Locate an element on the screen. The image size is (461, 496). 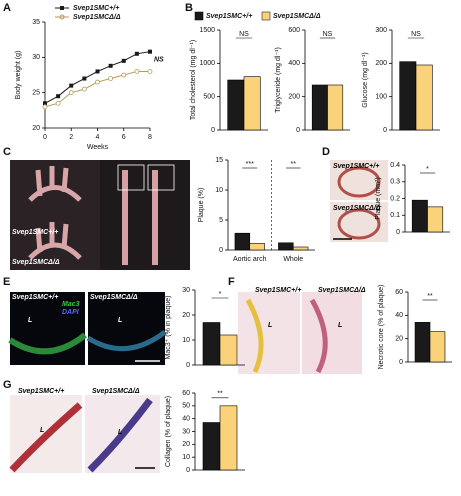
y-tick-label: 60 is located at coordinates (186, 393).